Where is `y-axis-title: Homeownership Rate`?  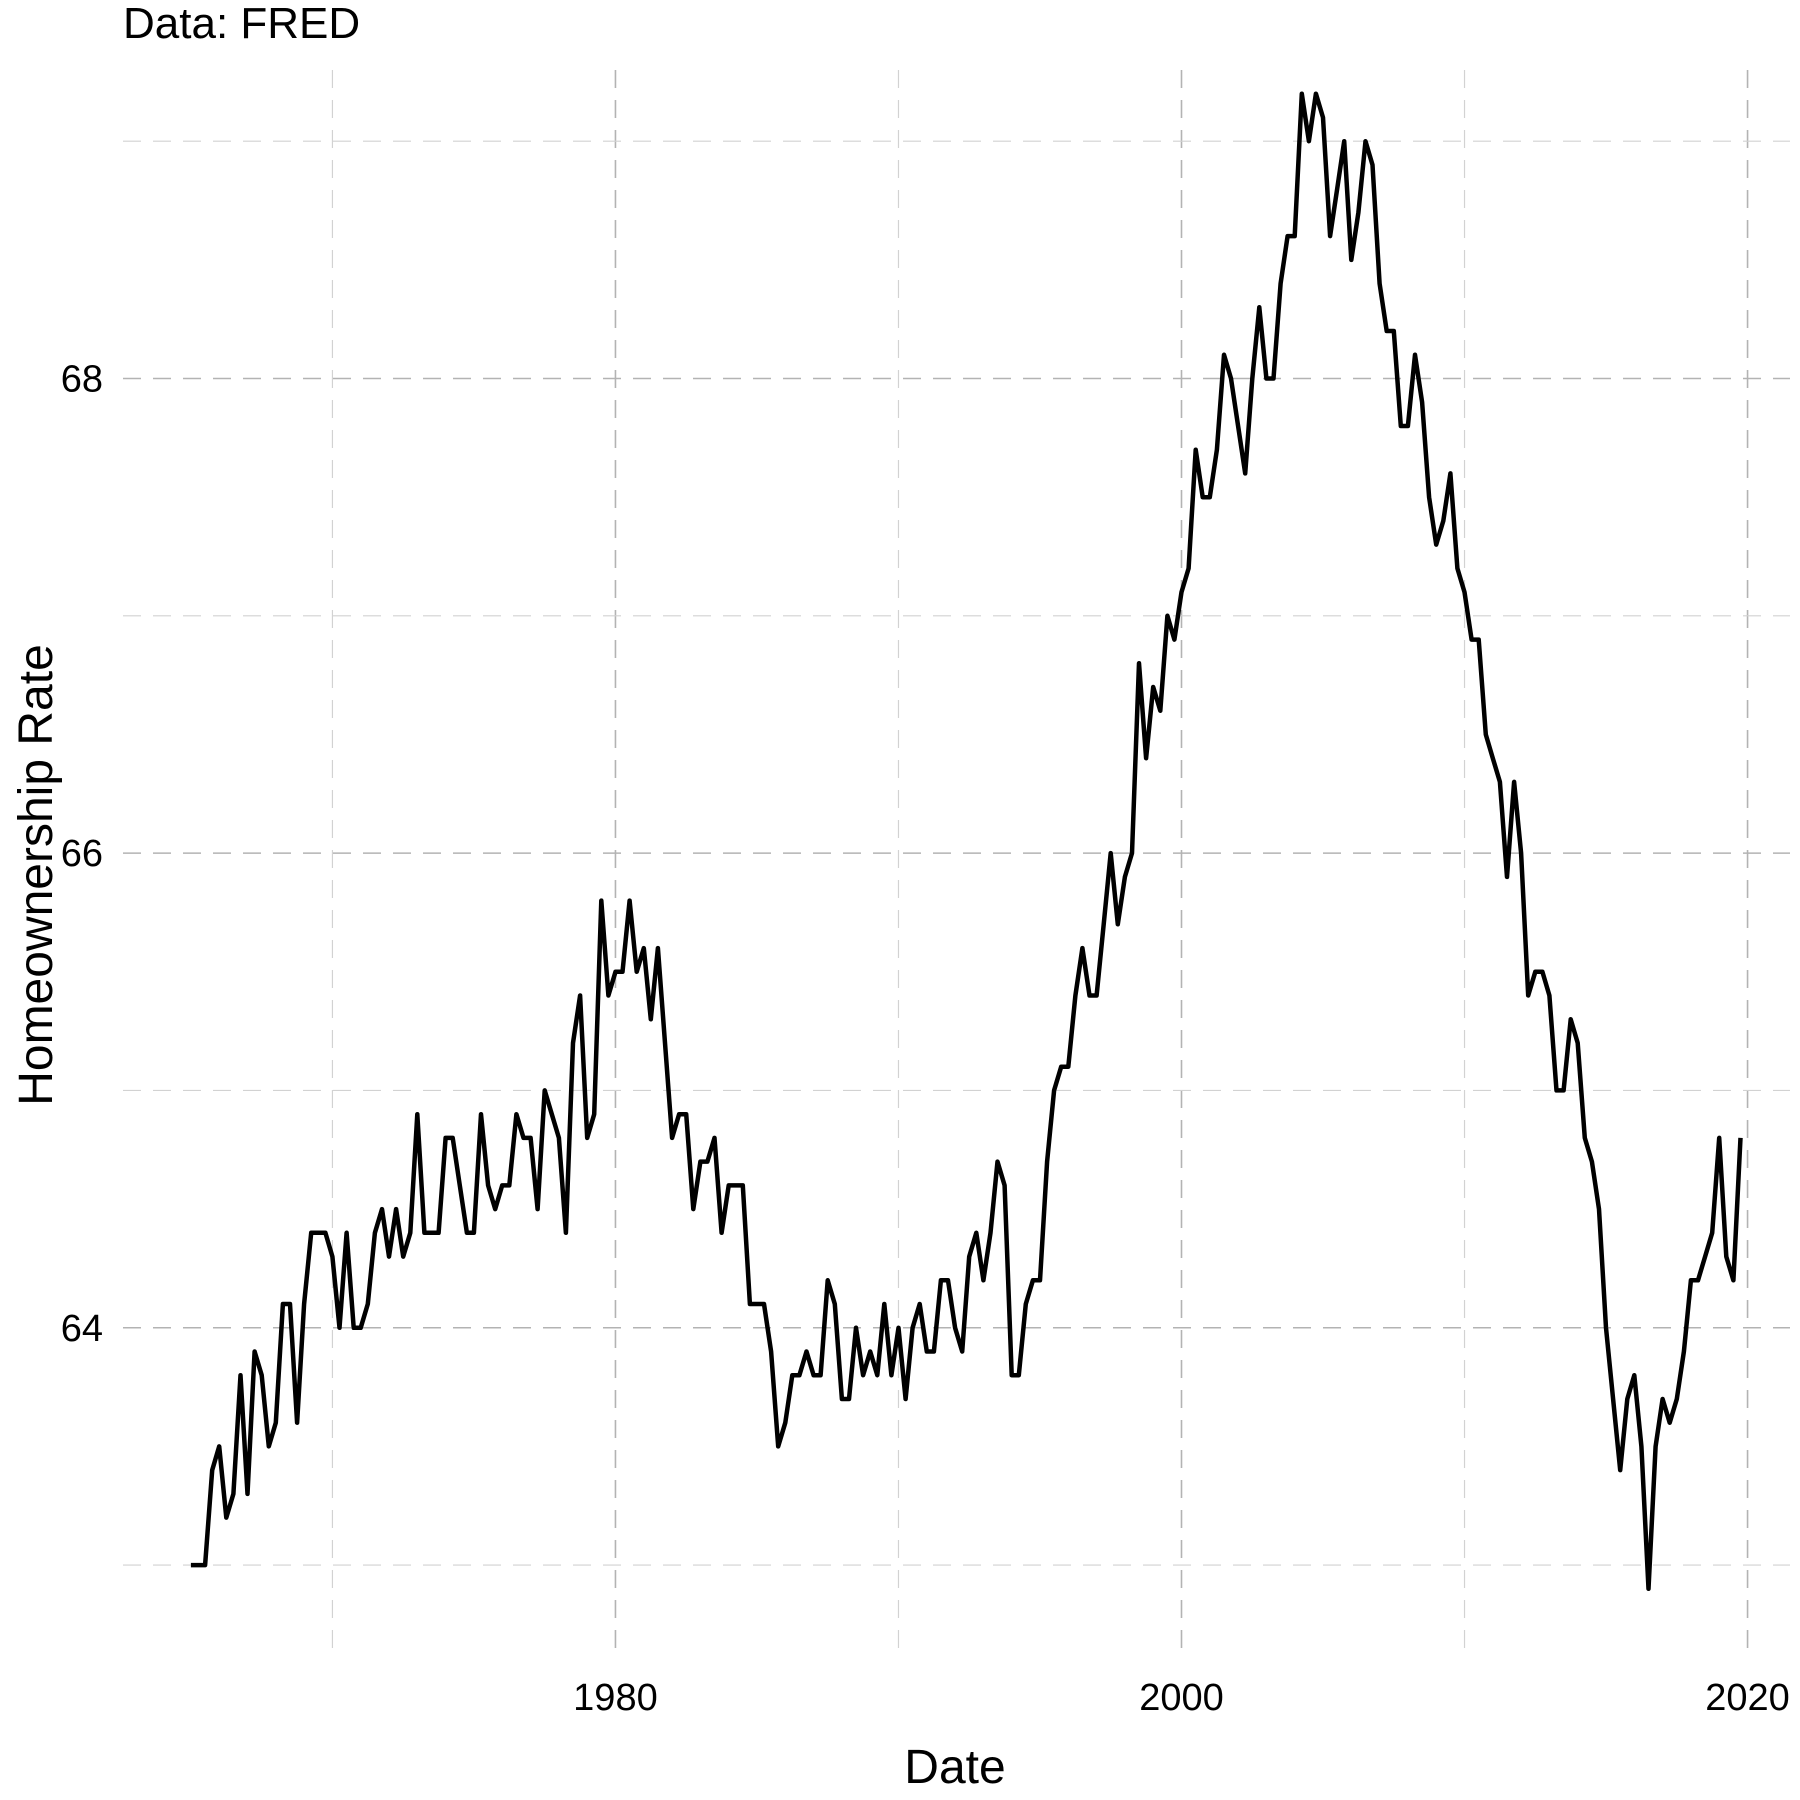
y-axis-title: Homeownership Rate is located at coordinates (36, 875).